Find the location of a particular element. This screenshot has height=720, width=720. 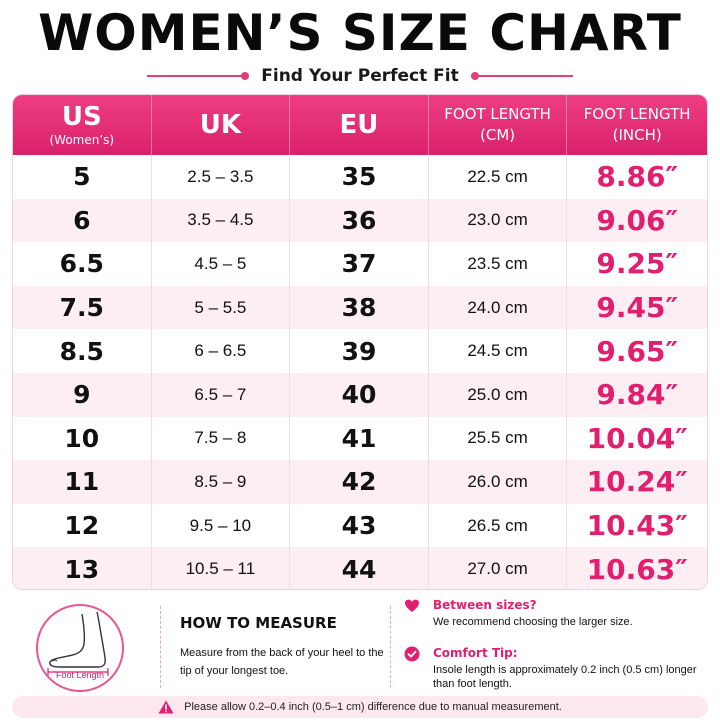

cell-eu: 43 is located at coordinates (359, 525).